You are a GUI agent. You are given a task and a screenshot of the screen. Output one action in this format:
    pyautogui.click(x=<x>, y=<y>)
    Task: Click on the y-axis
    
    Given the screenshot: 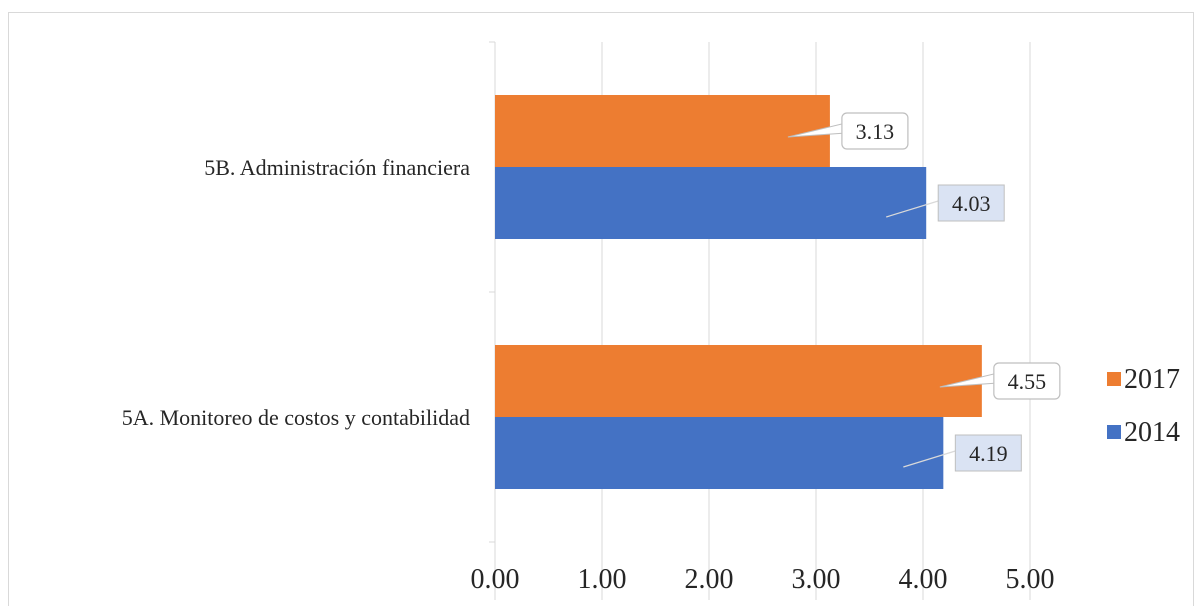 What is the action you would take?
    pyautogui.click(x=492, y=320)
    